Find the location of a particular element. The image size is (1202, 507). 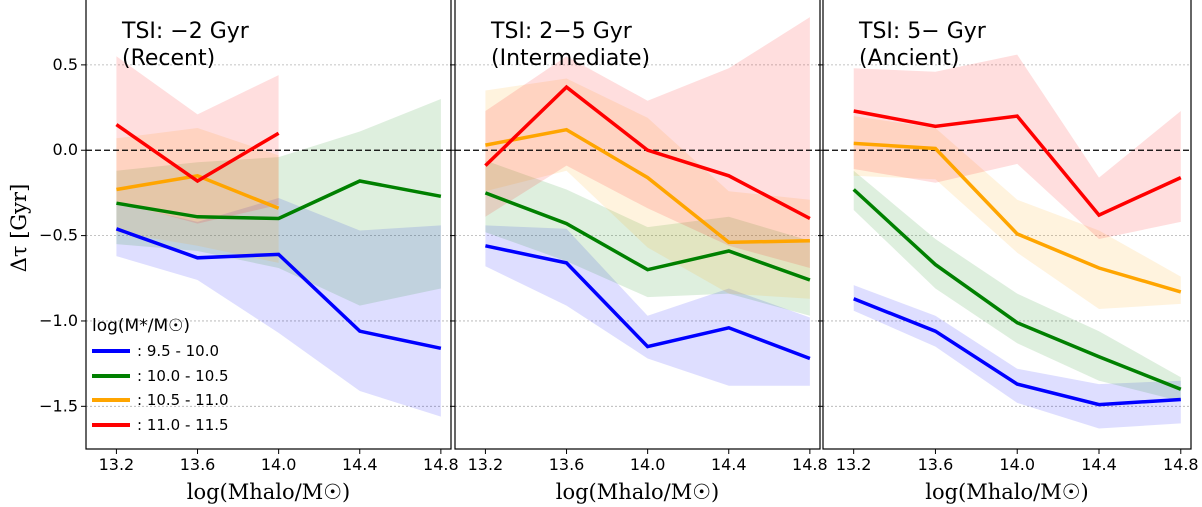

legend-entry: : 9.5 - 10.0 is located at coordinates (155, 351).